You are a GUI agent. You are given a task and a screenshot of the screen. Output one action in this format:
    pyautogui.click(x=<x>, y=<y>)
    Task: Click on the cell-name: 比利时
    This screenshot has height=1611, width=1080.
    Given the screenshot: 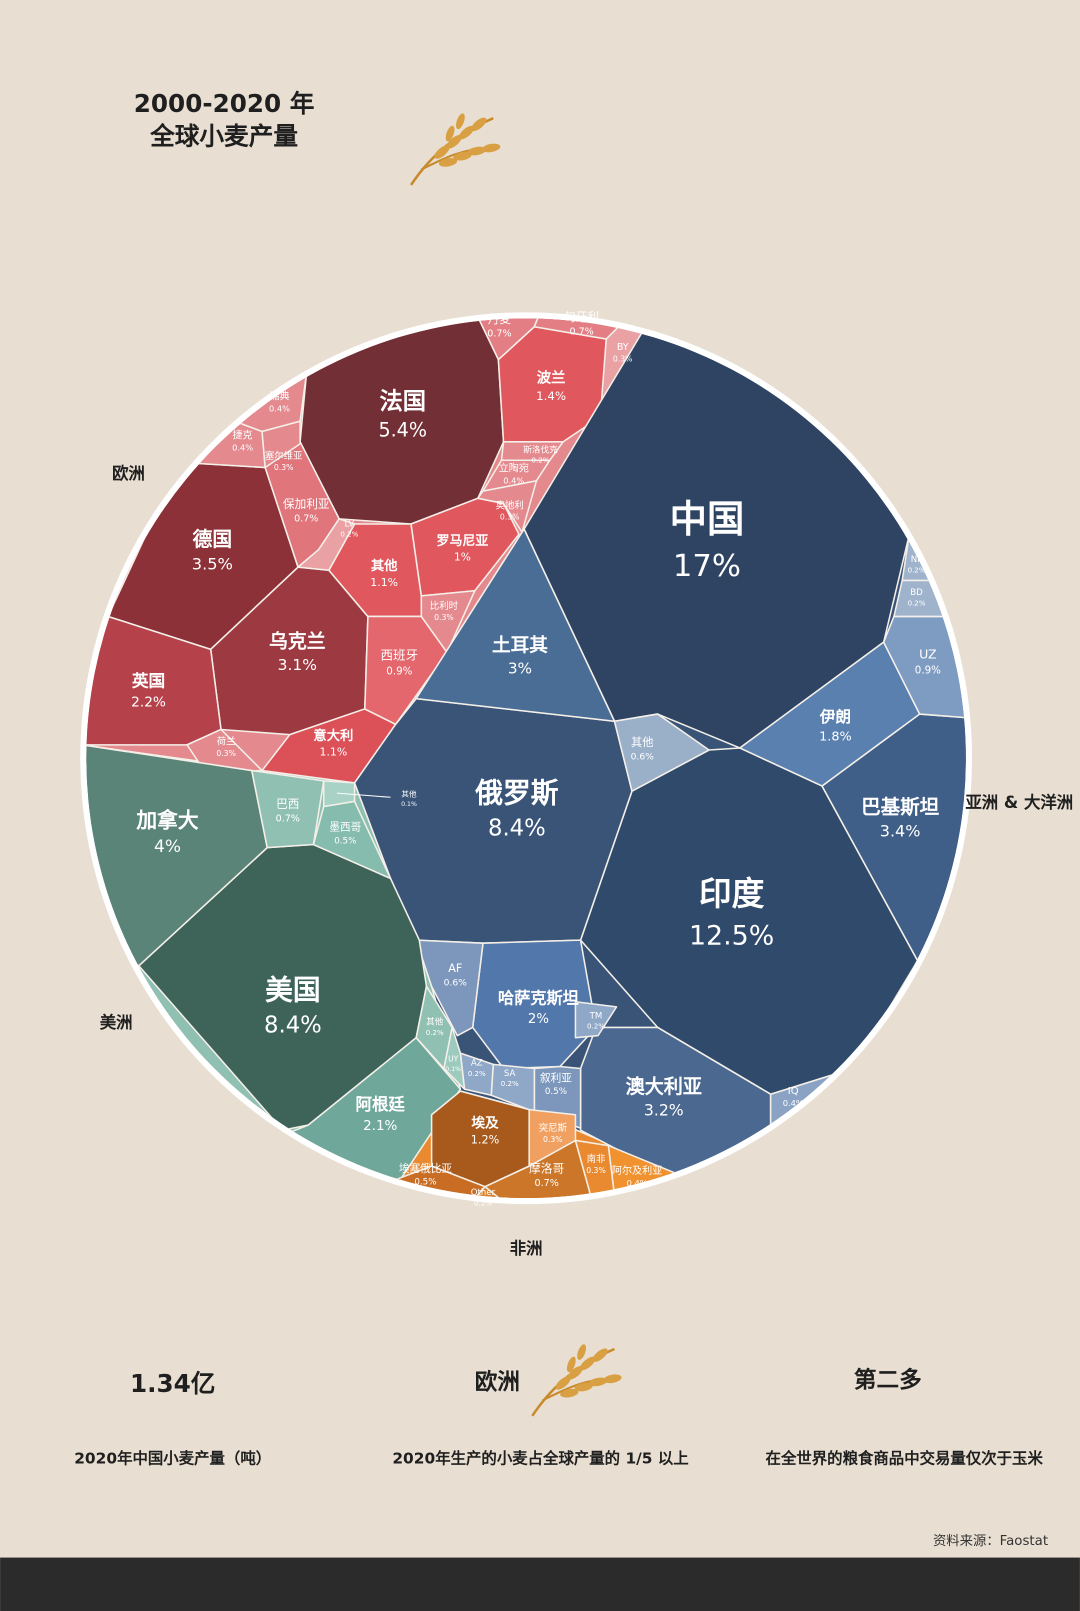 What is the action you would take?
    pyautogui.click(x=444, y=606)
    